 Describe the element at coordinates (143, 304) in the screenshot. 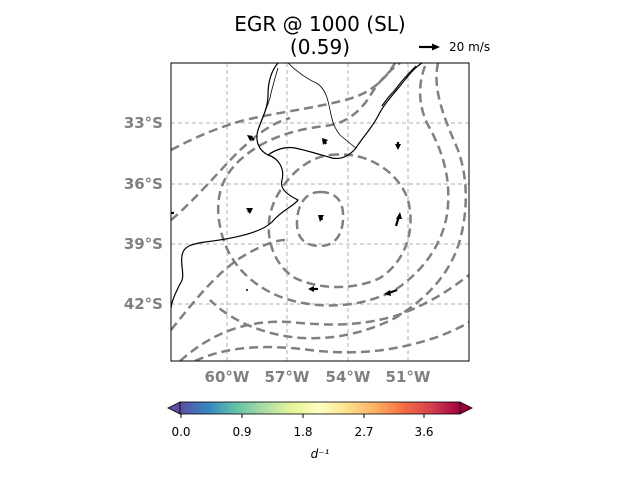

I see `lat-tick-label: 42°S` at that location.